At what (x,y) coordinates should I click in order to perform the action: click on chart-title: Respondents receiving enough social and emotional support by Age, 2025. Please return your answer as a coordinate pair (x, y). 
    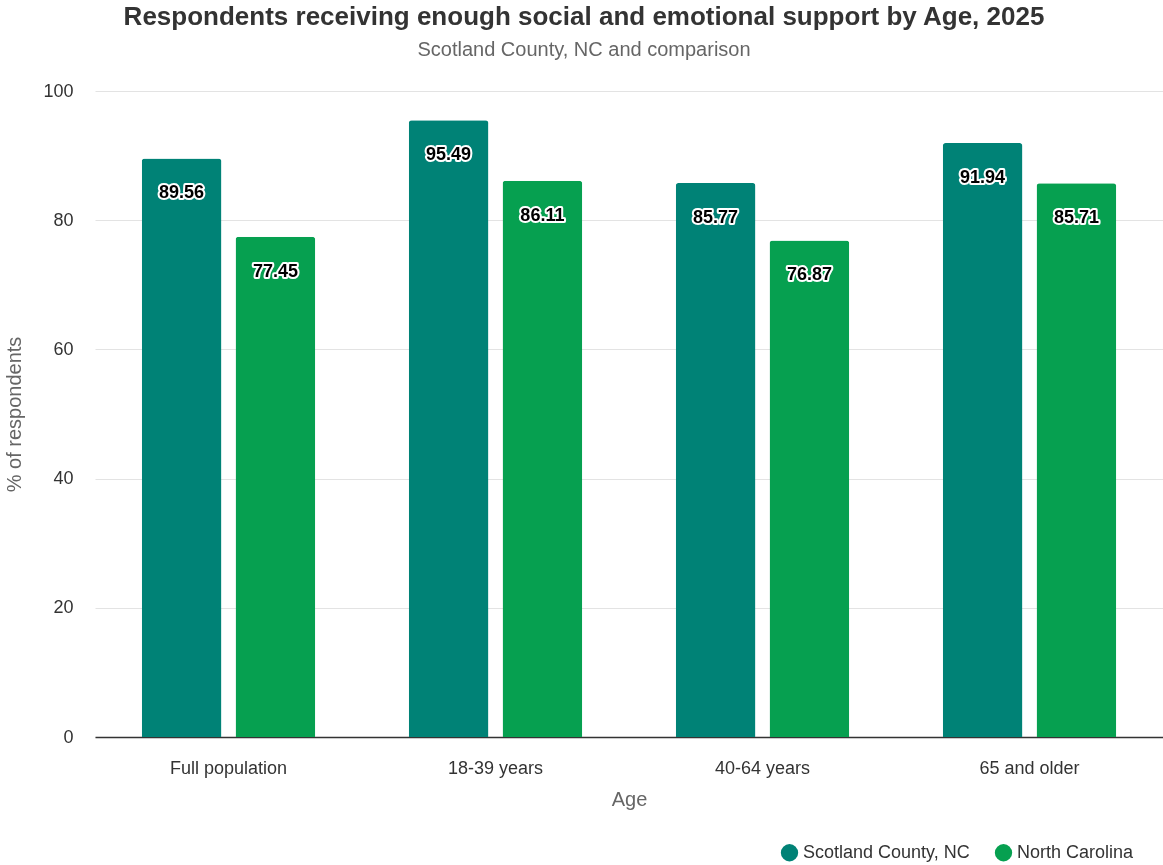
    Looking at the image, I should click on (584, 16).